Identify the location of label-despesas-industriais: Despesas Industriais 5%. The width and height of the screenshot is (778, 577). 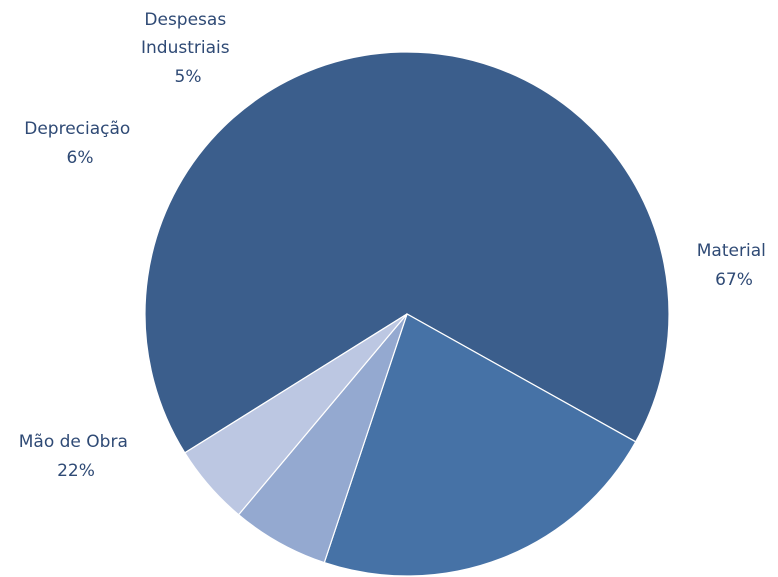
(188, 48).